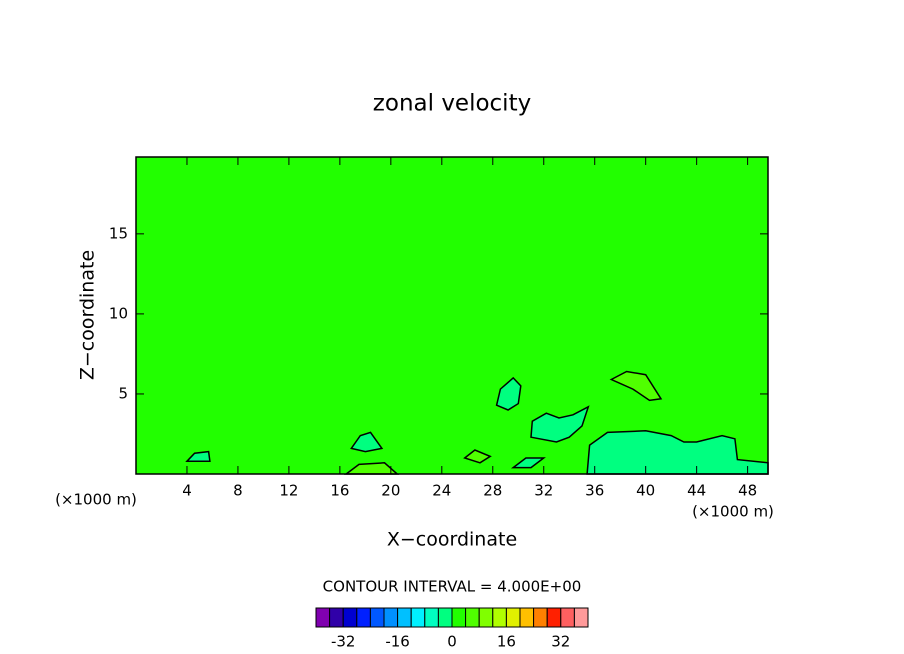 The image size is (904, 654). What do you see at coordinates (506, 642) in the screenshot?
I see `colorbar-tick-label: 16` at bounding box center [506, 642].